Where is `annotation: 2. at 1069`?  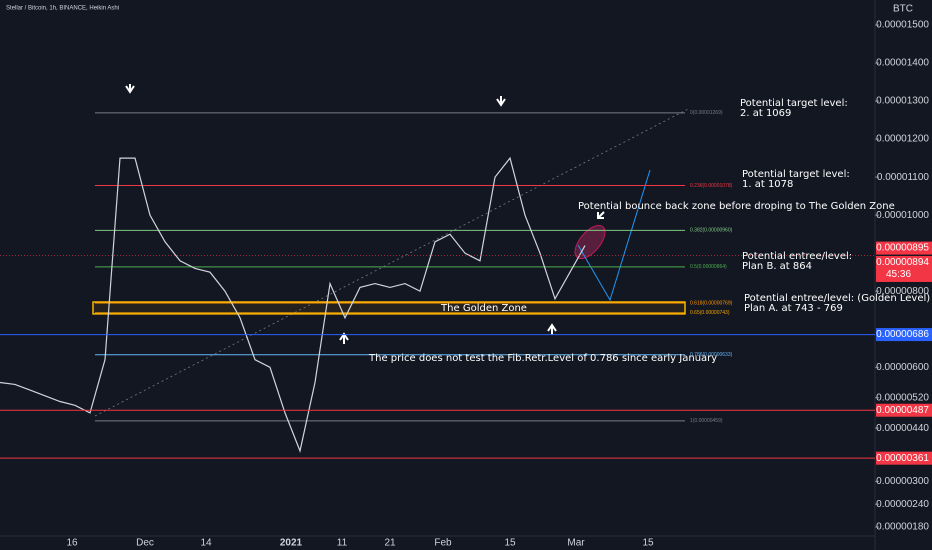 annotation: 2. at 1069 is located at coordinates (765, 113).